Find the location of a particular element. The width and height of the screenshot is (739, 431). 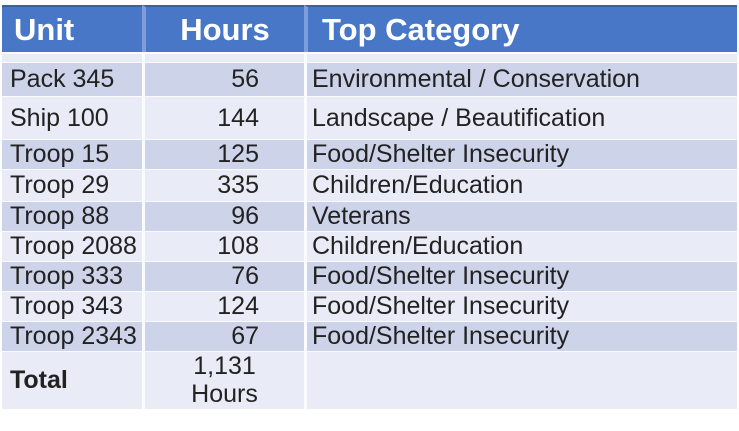

table-row: Troop 343 124 Food/Shelter Insecurity is located at coordinates (369, 306).